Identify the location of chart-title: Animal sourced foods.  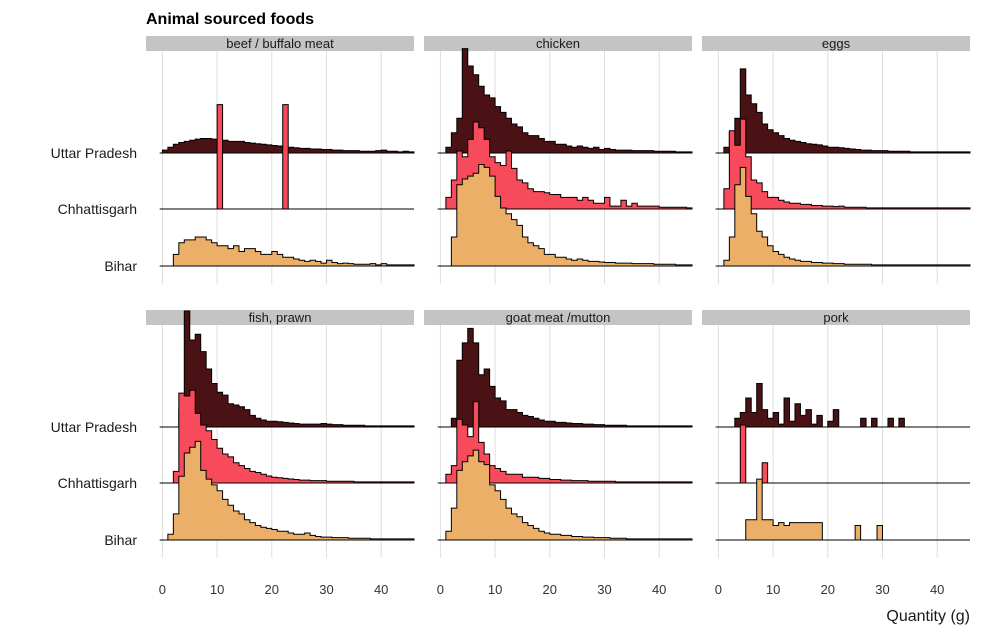
(230, 19).